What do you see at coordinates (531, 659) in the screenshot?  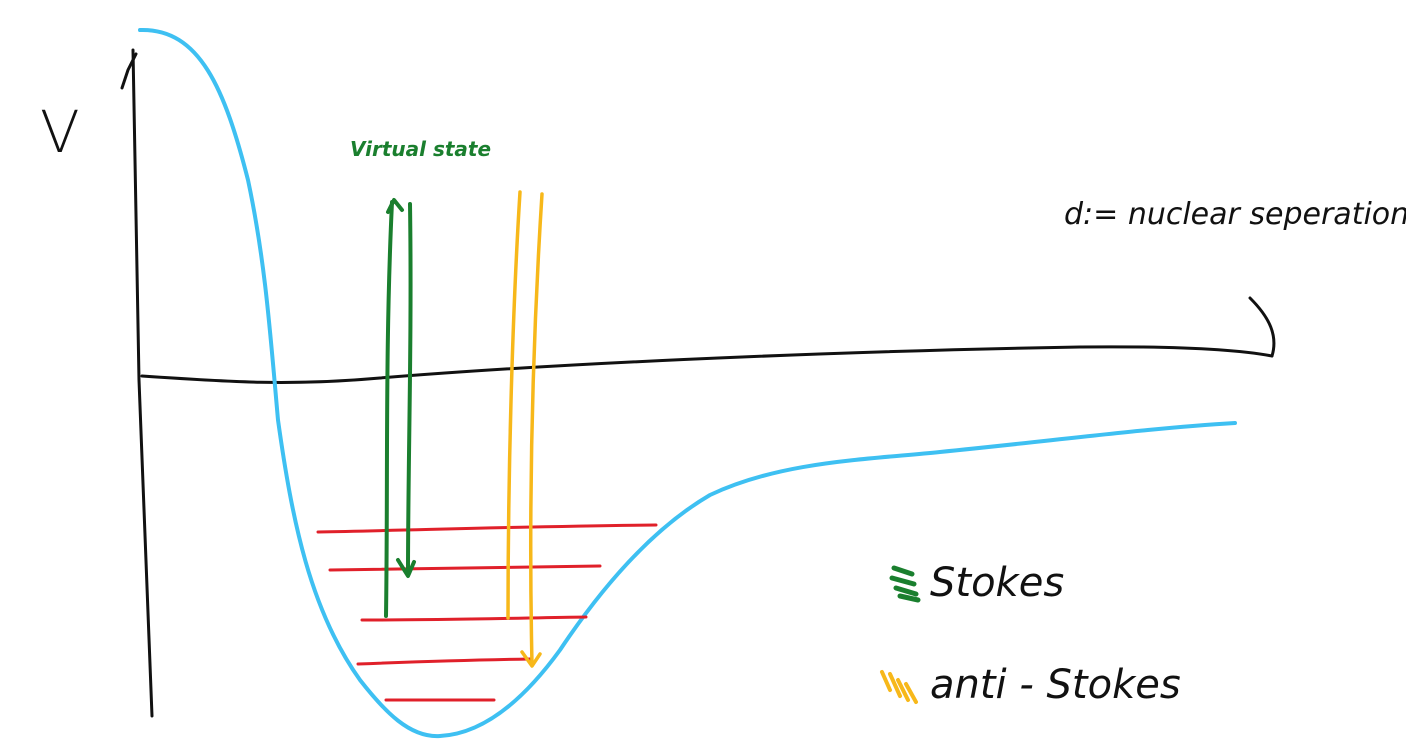 I see `anti-stokes-down-arrowhead` at bounding box center [531, 659].